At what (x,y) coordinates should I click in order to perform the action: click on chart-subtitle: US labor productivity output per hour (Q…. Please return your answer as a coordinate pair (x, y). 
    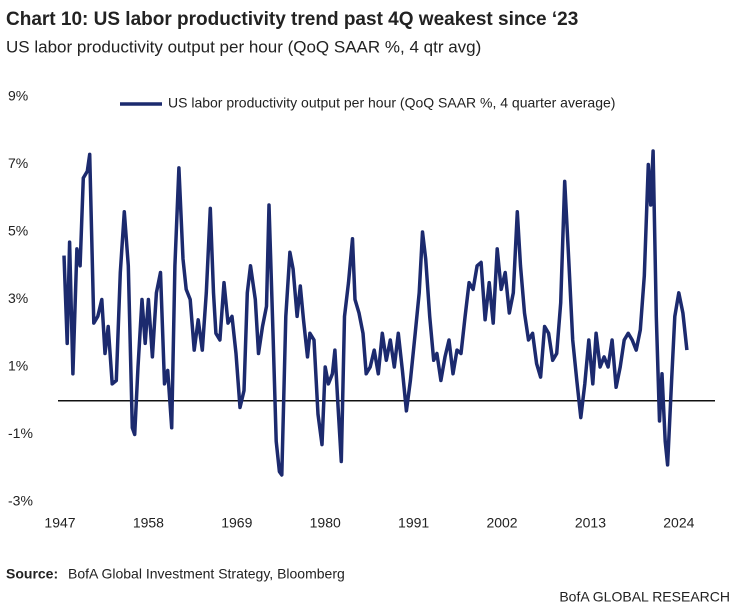
    Looking at the image, I should click on (243, 46).